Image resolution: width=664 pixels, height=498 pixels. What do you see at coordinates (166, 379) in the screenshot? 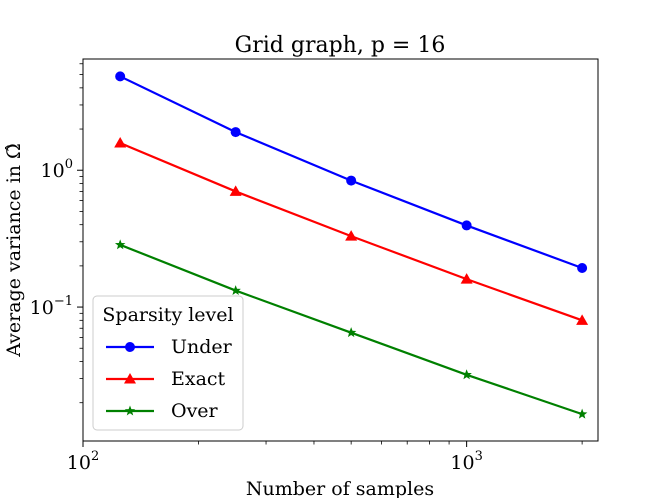
I see `legend-item-exact: Exact` at bounding box center [166, 379].